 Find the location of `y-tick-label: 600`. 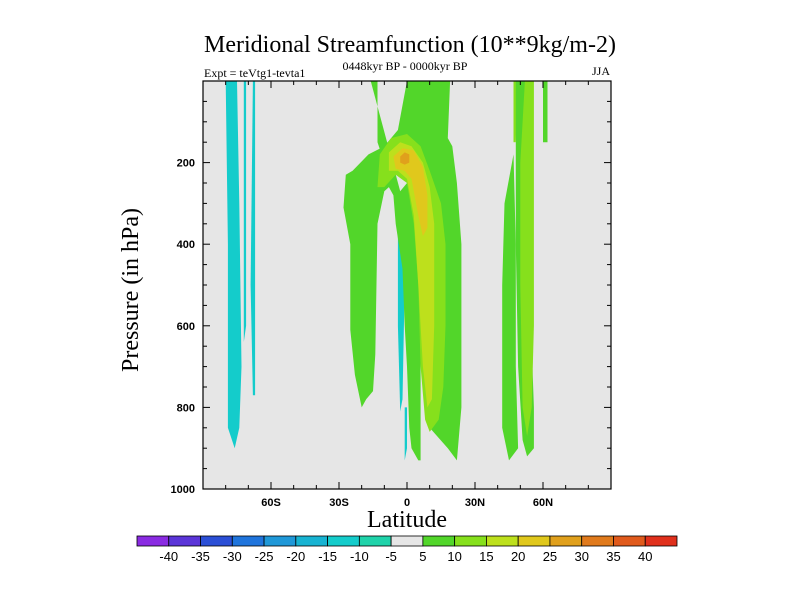

y-tick-label: 600 is located at coordinates (186, 327).